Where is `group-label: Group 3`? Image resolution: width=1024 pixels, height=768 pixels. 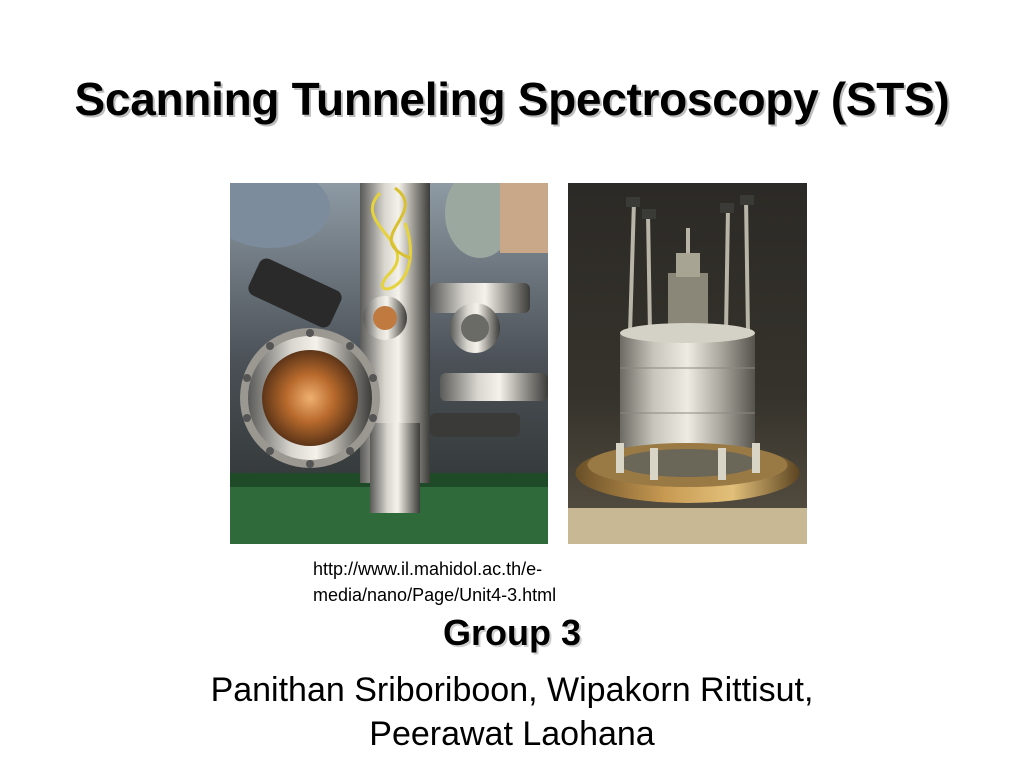 group-label: Group 3 is located at coordinates (511, 632).